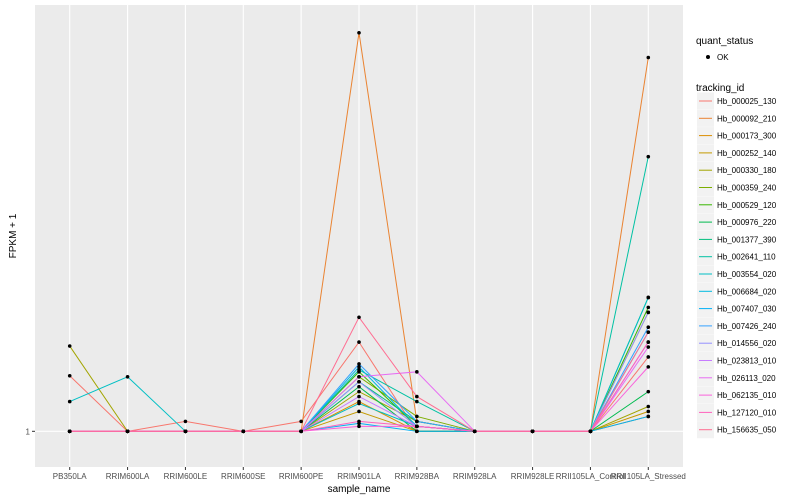 The image size is (800, 500). What do you see at coordinates (747, 118) in the screenshot?
I see `legend-label: Hb_000092_210` at bounding box center [747, 118].